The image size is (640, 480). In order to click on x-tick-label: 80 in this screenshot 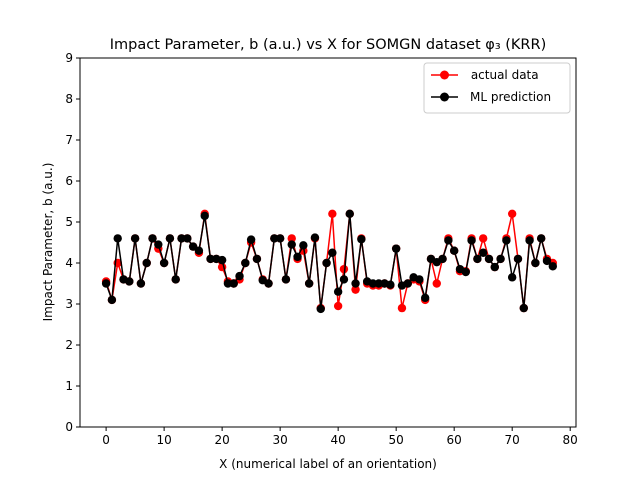, I will do `click(570, 440)`.